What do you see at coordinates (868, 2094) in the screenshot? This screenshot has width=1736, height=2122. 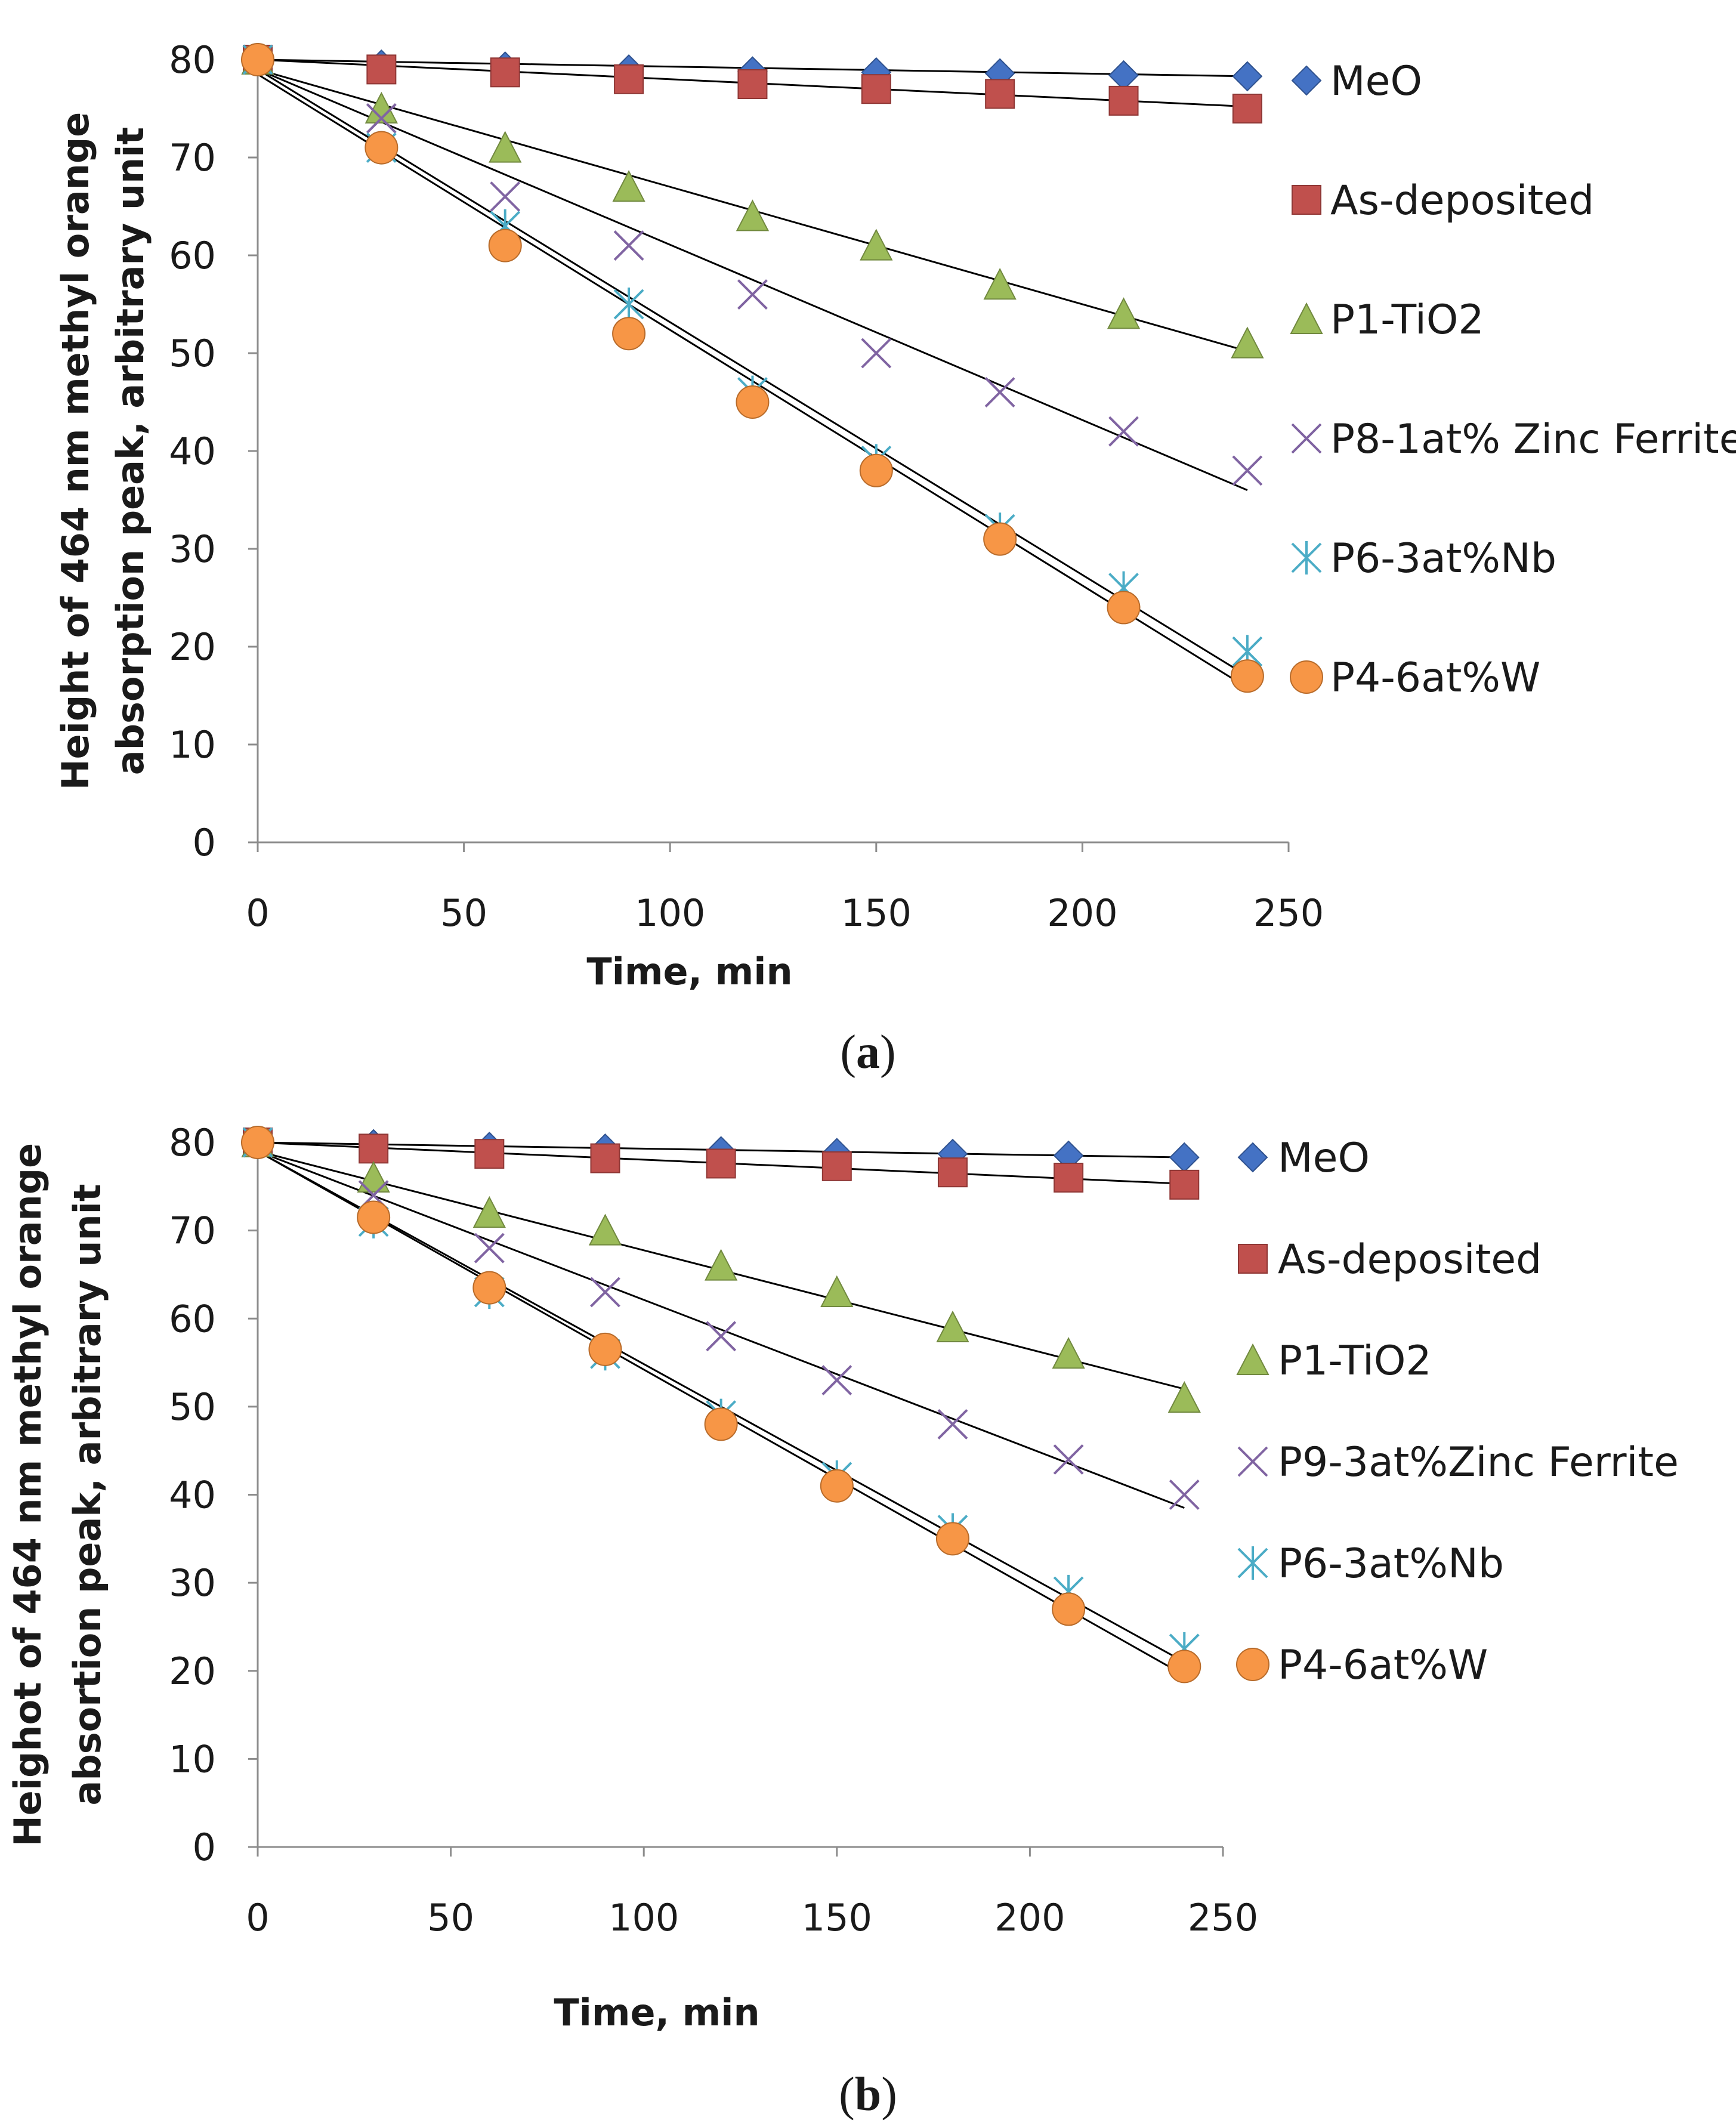 I see `panel-label: (b)` at bounding box center [868, 2094].